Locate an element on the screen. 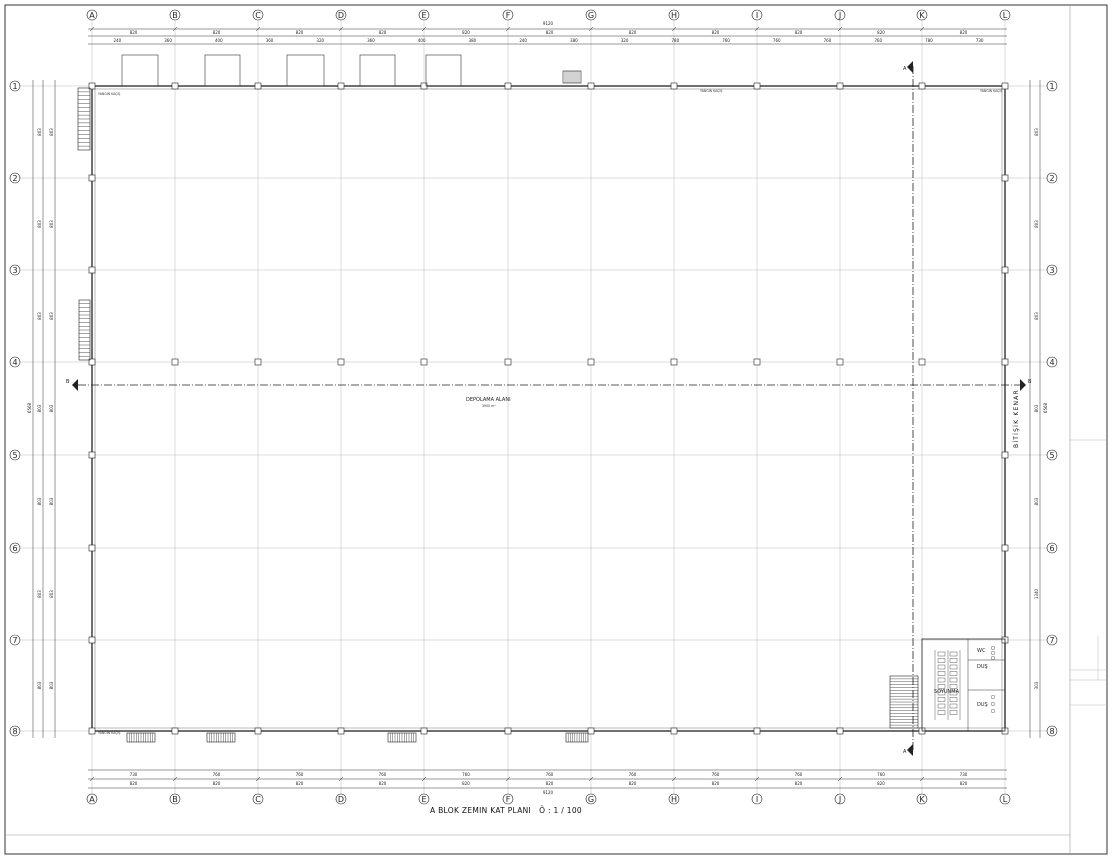 The width and height of the screenshot is (1112, 859). axis-label-2-left: 2 is located at coordinates (14, 178).